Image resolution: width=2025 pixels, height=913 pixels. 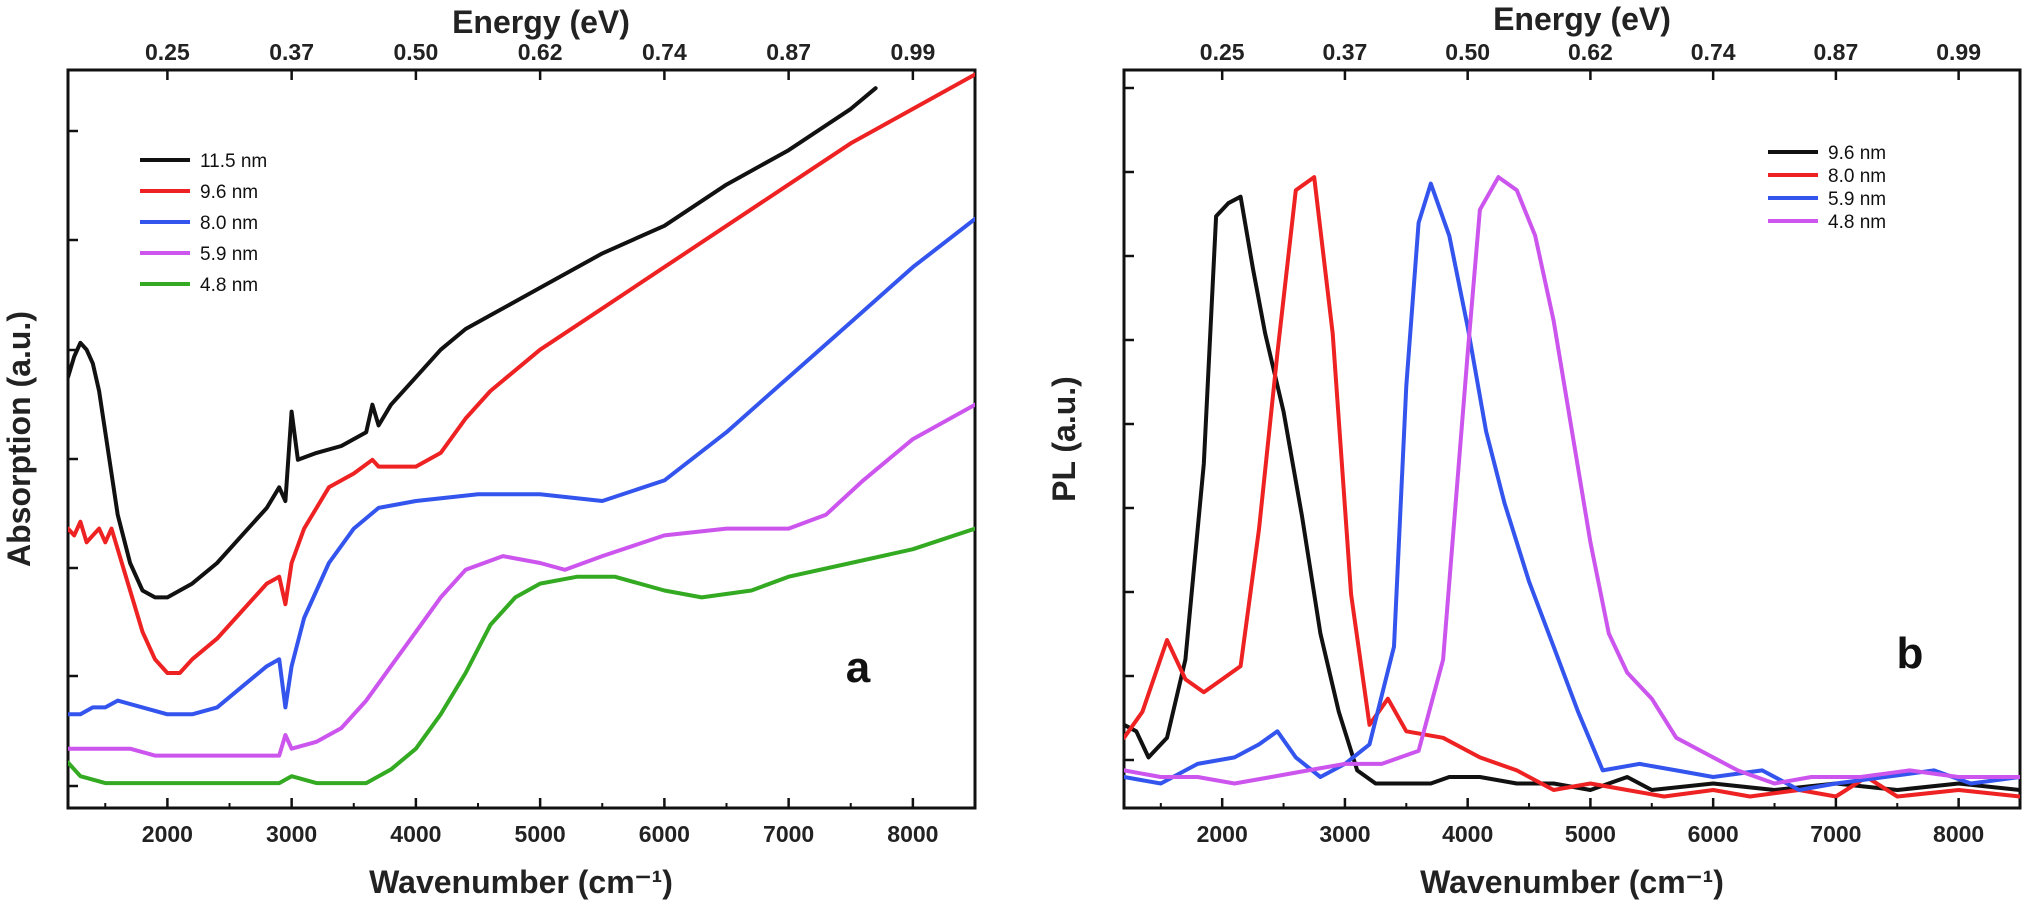 What do you see at coordinates (415, 834) in the screenshot?
I see `panel-a-x-tick-label: 4000` at bounding box center [415, 834].